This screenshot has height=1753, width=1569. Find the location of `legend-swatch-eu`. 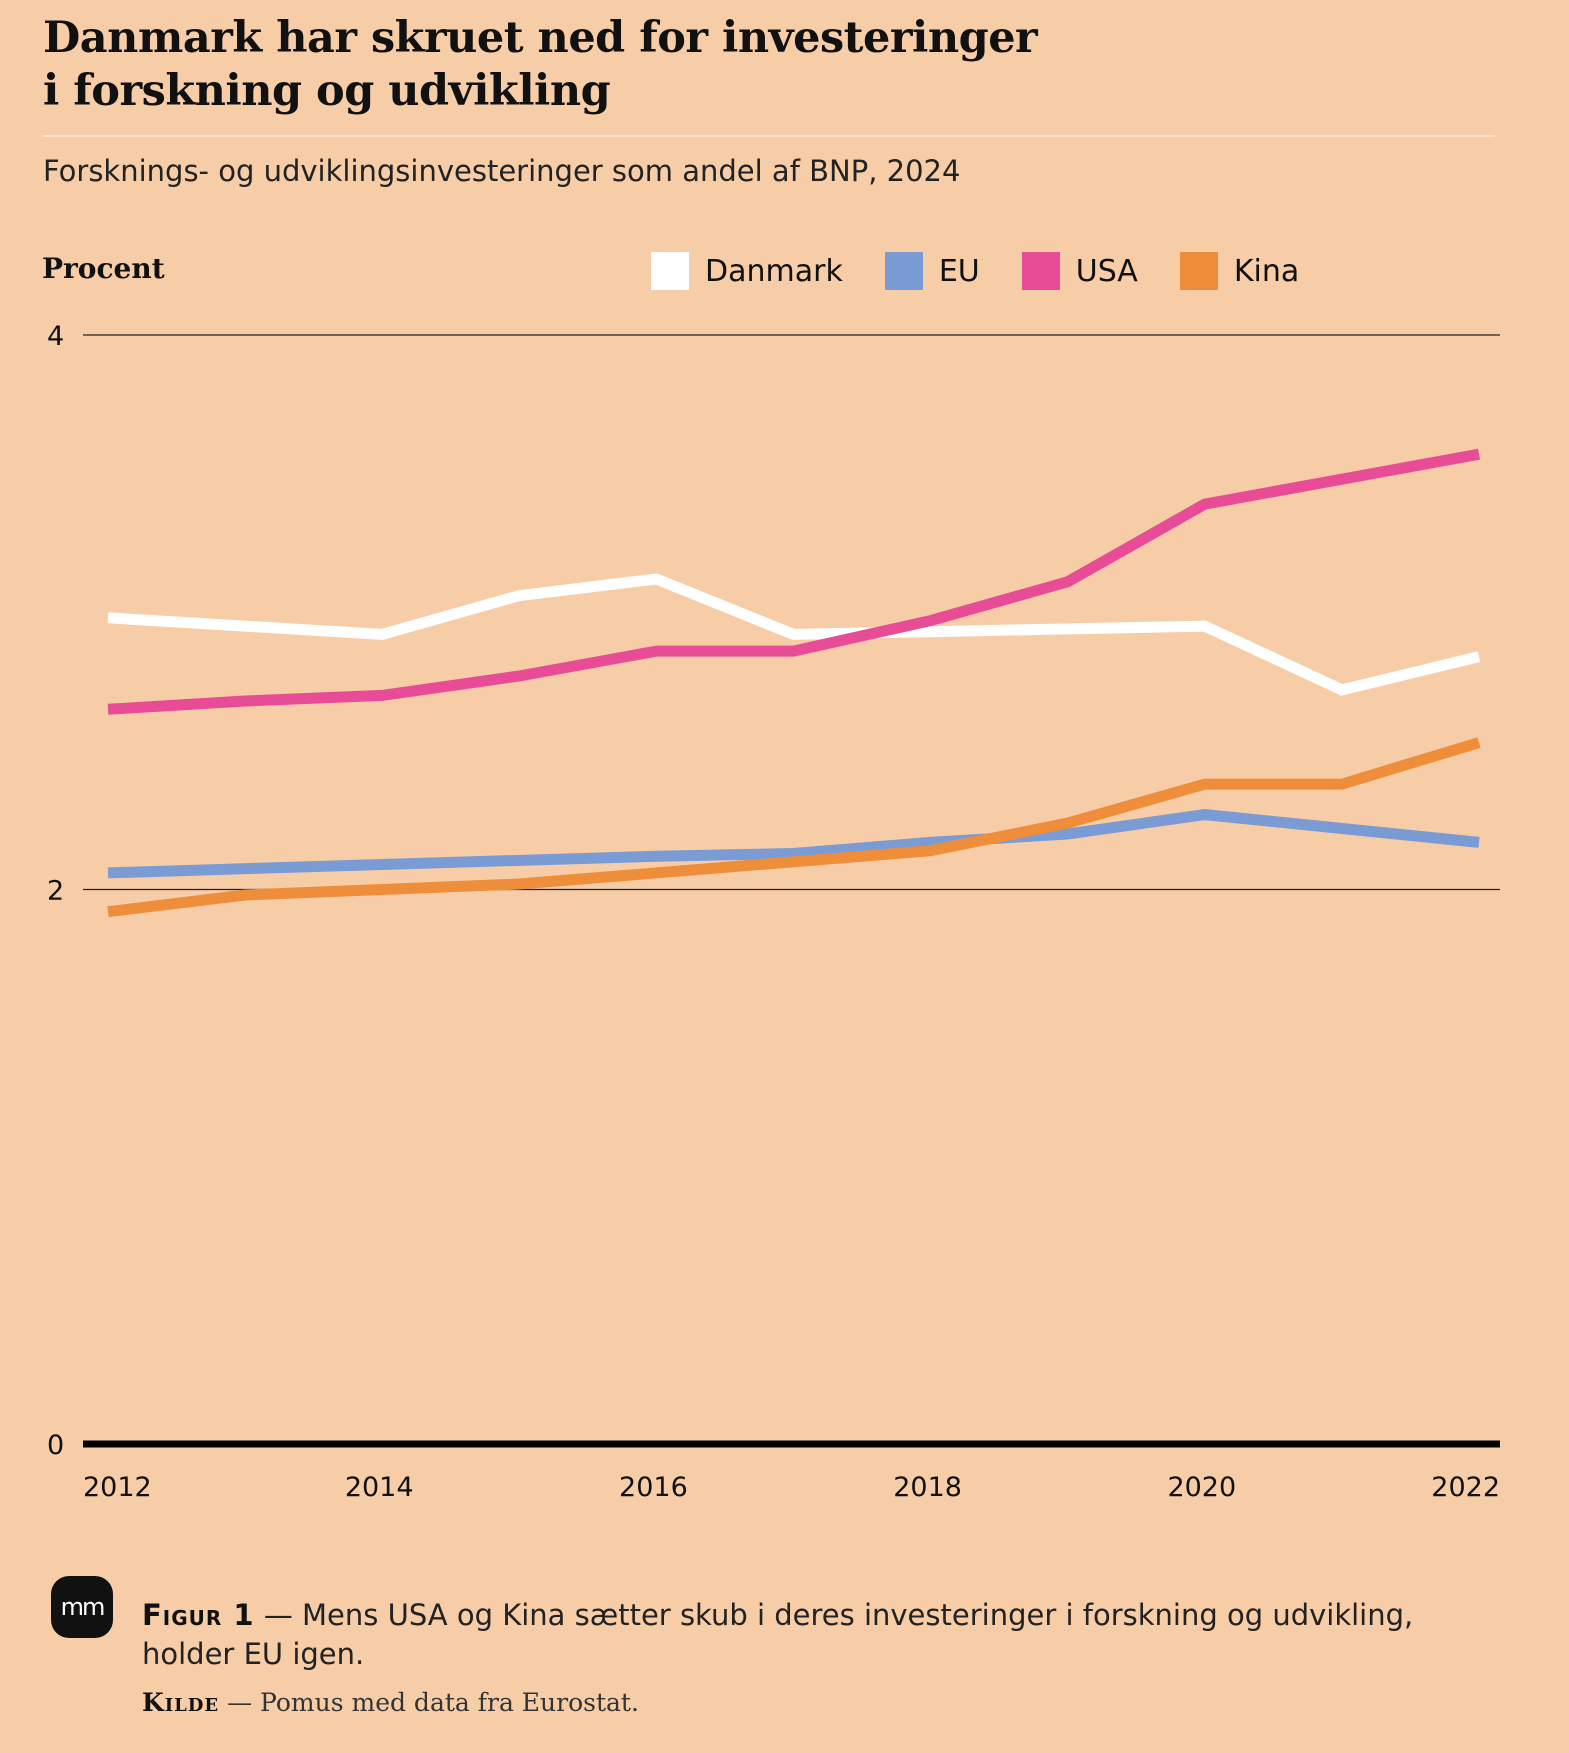

legend-swatch-eu is located at coordinates (903, 271).